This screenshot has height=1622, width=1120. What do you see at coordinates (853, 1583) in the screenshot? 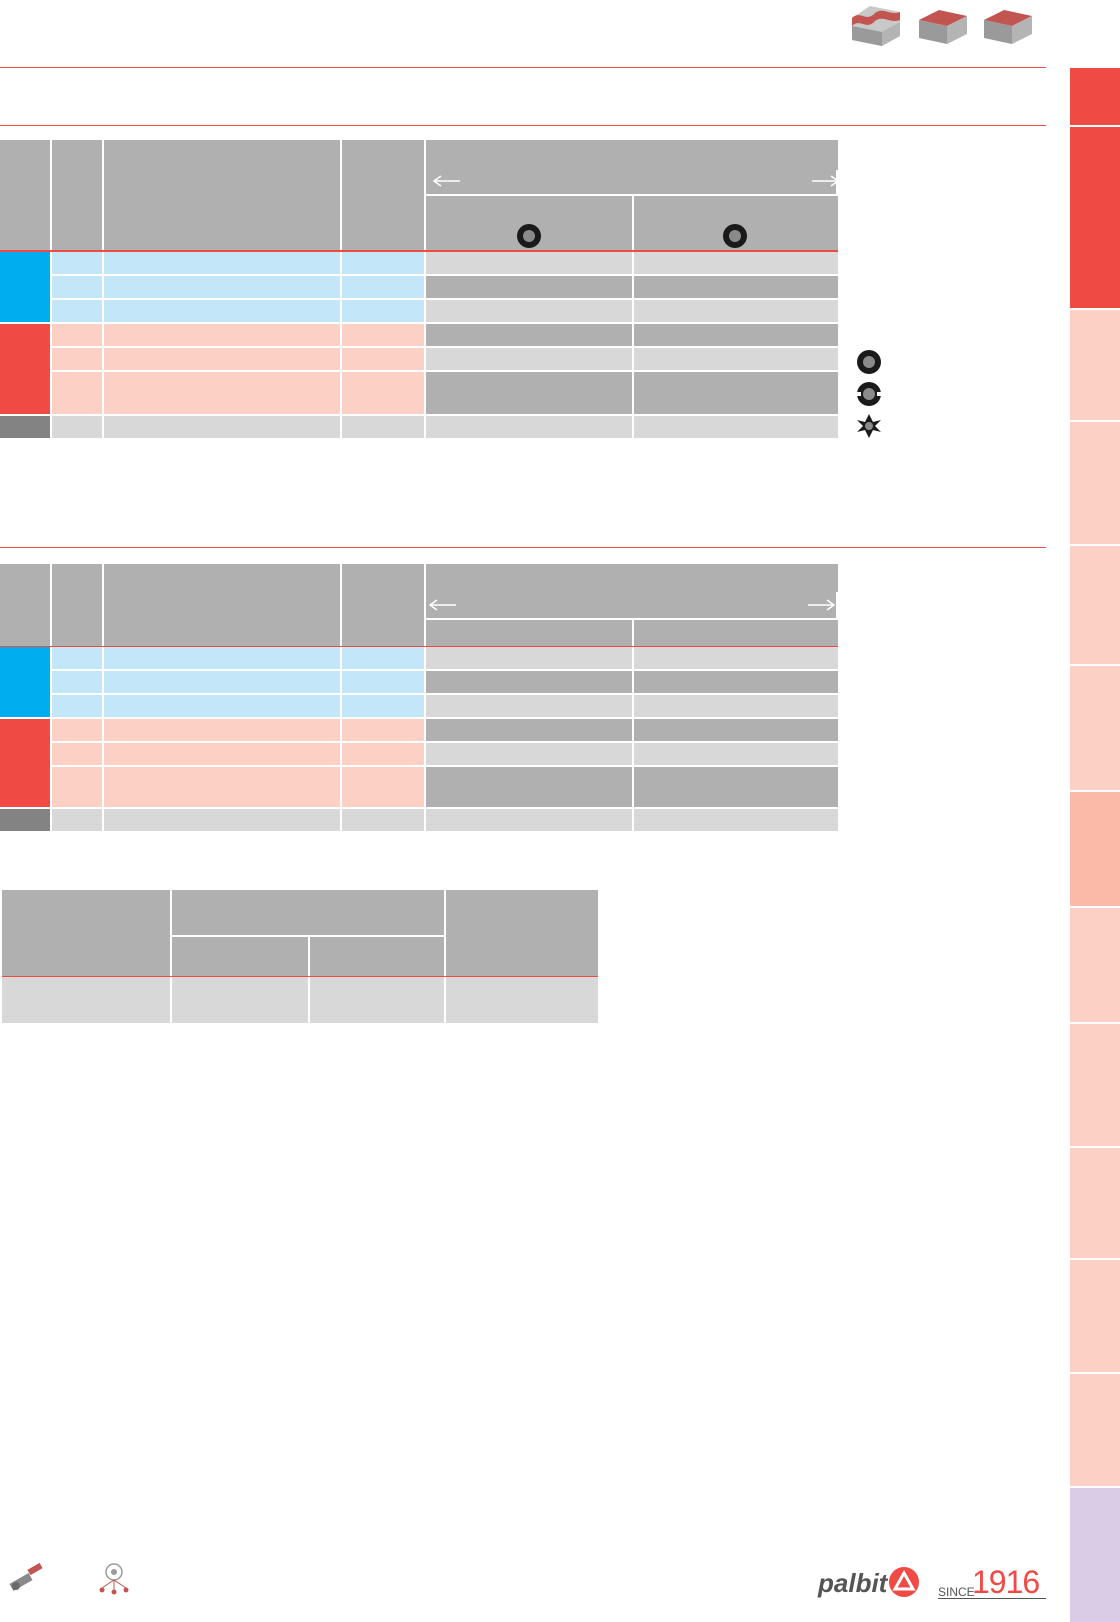
I see `brand-logo-text: palbit` at bounding box center [853, 1583].